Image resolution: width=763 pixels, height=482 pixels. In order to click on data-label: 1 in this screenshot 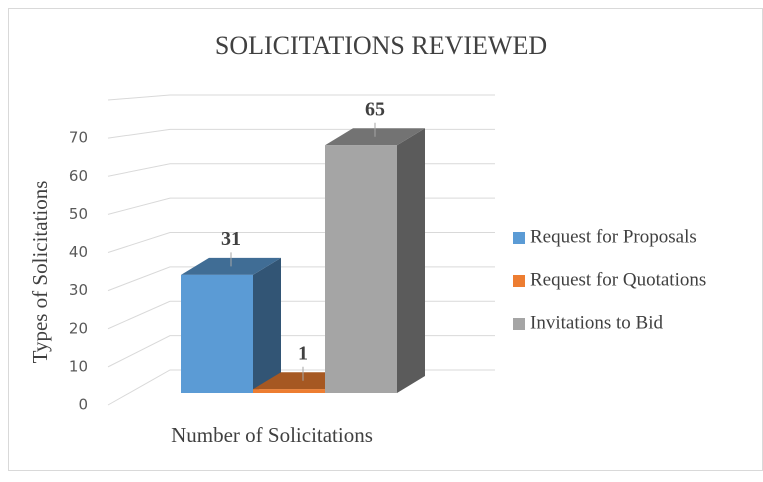, I will do `click(303, 353)`.